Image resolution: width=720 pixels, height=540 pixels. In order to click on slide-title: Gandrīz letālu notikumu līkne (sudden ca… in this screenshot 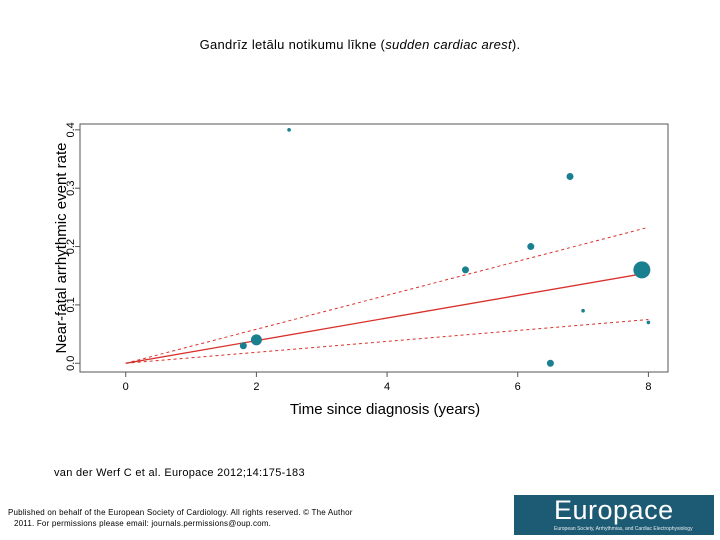, I will do `click(360, 44)`.